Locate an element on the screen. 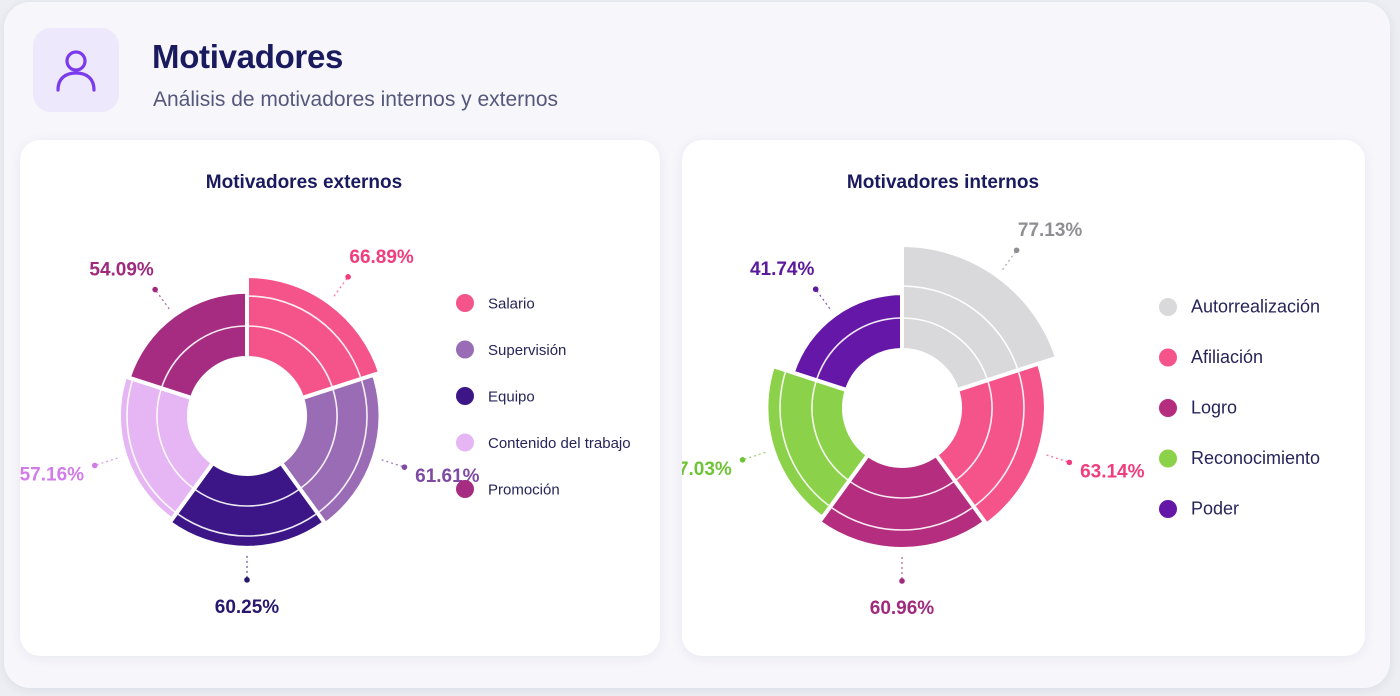 The width and height of the screenshot is (1400, 696). legend-item-supervision: Supervisión is located at coordinates (511, 350).